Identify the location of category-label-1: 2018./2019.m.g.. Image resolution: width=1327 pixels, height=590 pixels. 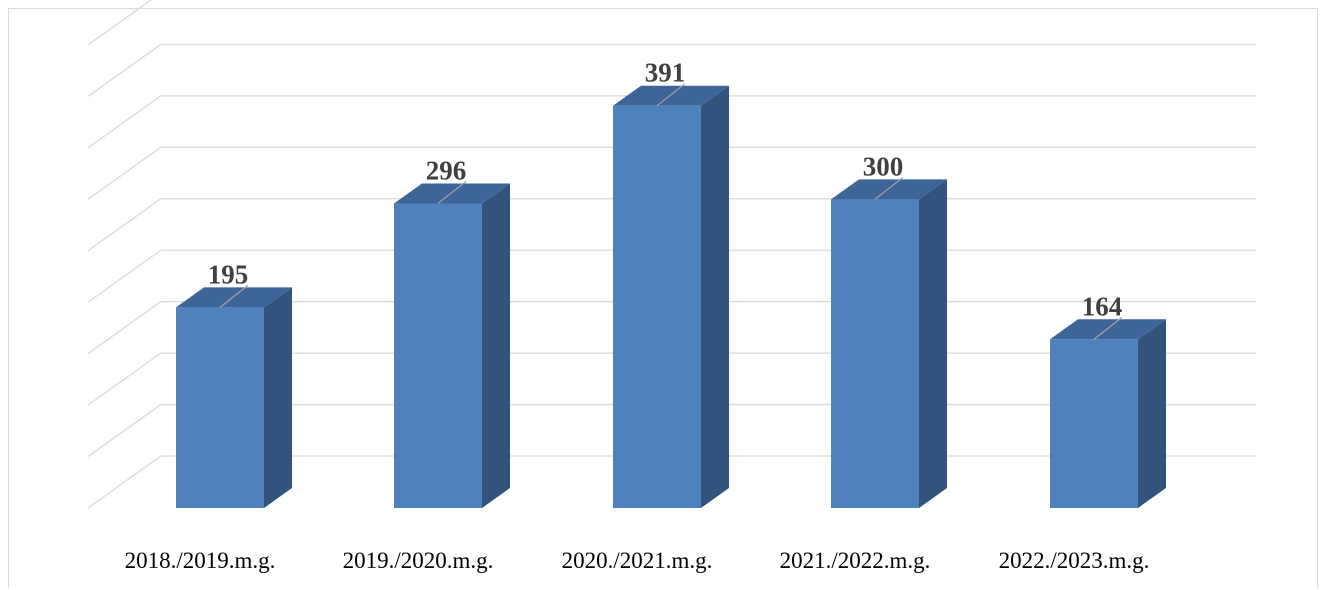
(200, 560).